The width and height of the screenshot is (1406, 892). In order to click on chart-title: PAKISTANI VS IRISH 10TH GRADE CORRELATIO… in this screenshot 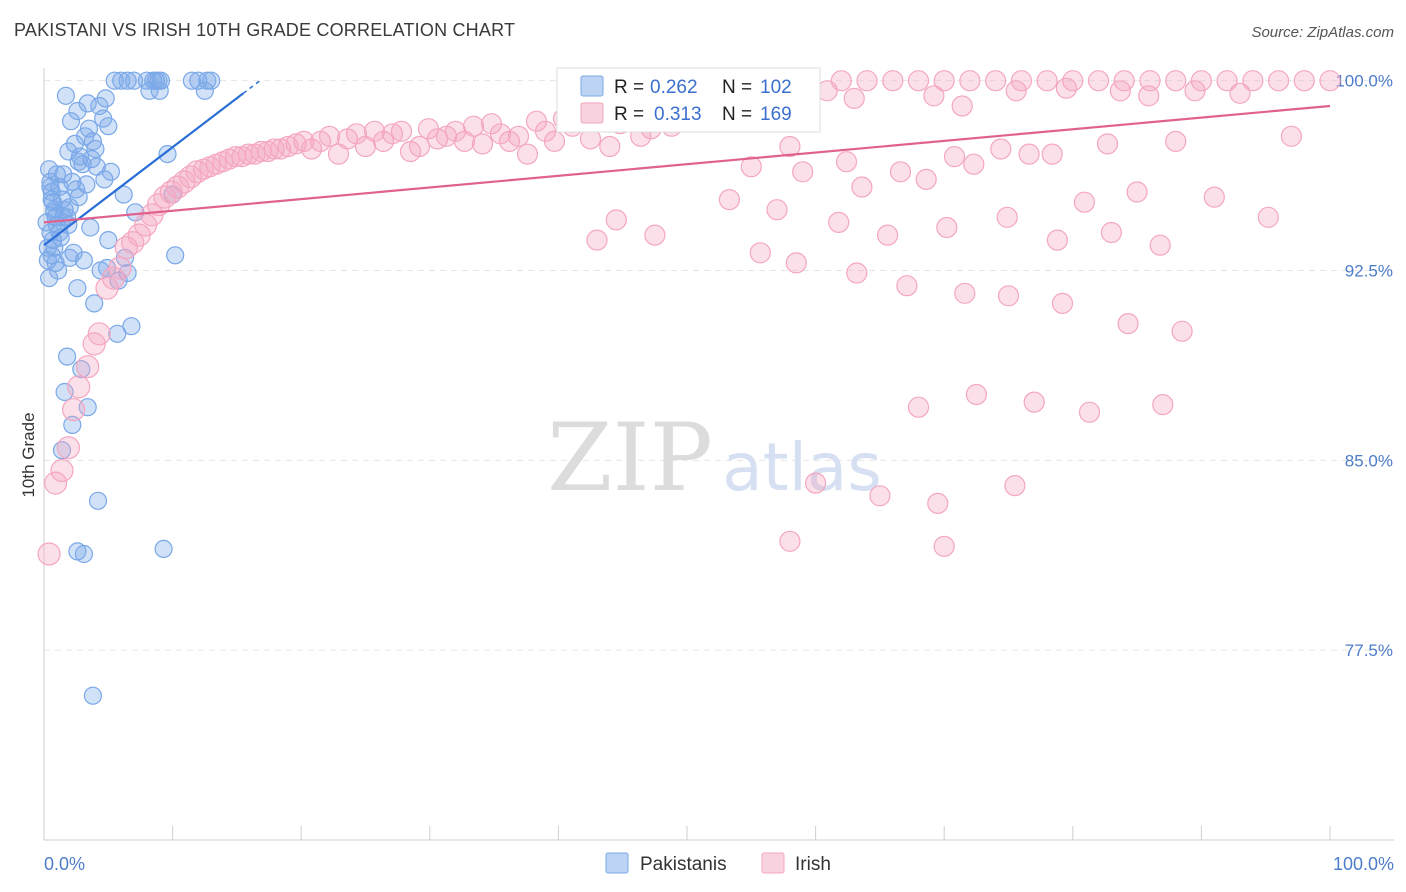, I will do `click(265, 30)`.